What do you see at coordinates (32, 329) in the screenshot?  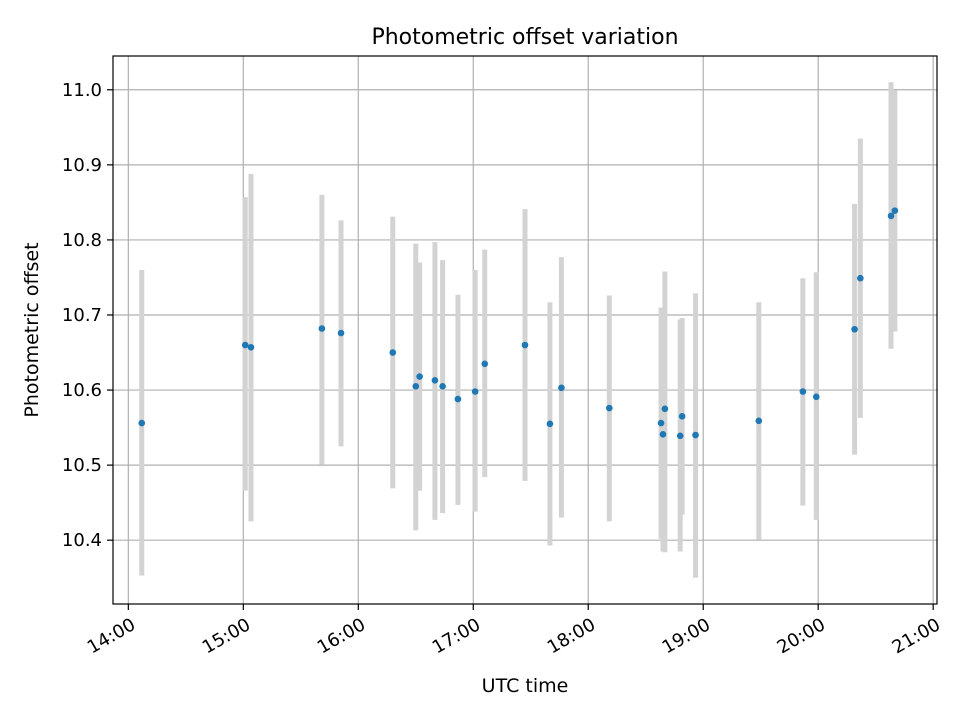 I see `y-axis-label: Photometric offset` at bounding box center [32, 329].